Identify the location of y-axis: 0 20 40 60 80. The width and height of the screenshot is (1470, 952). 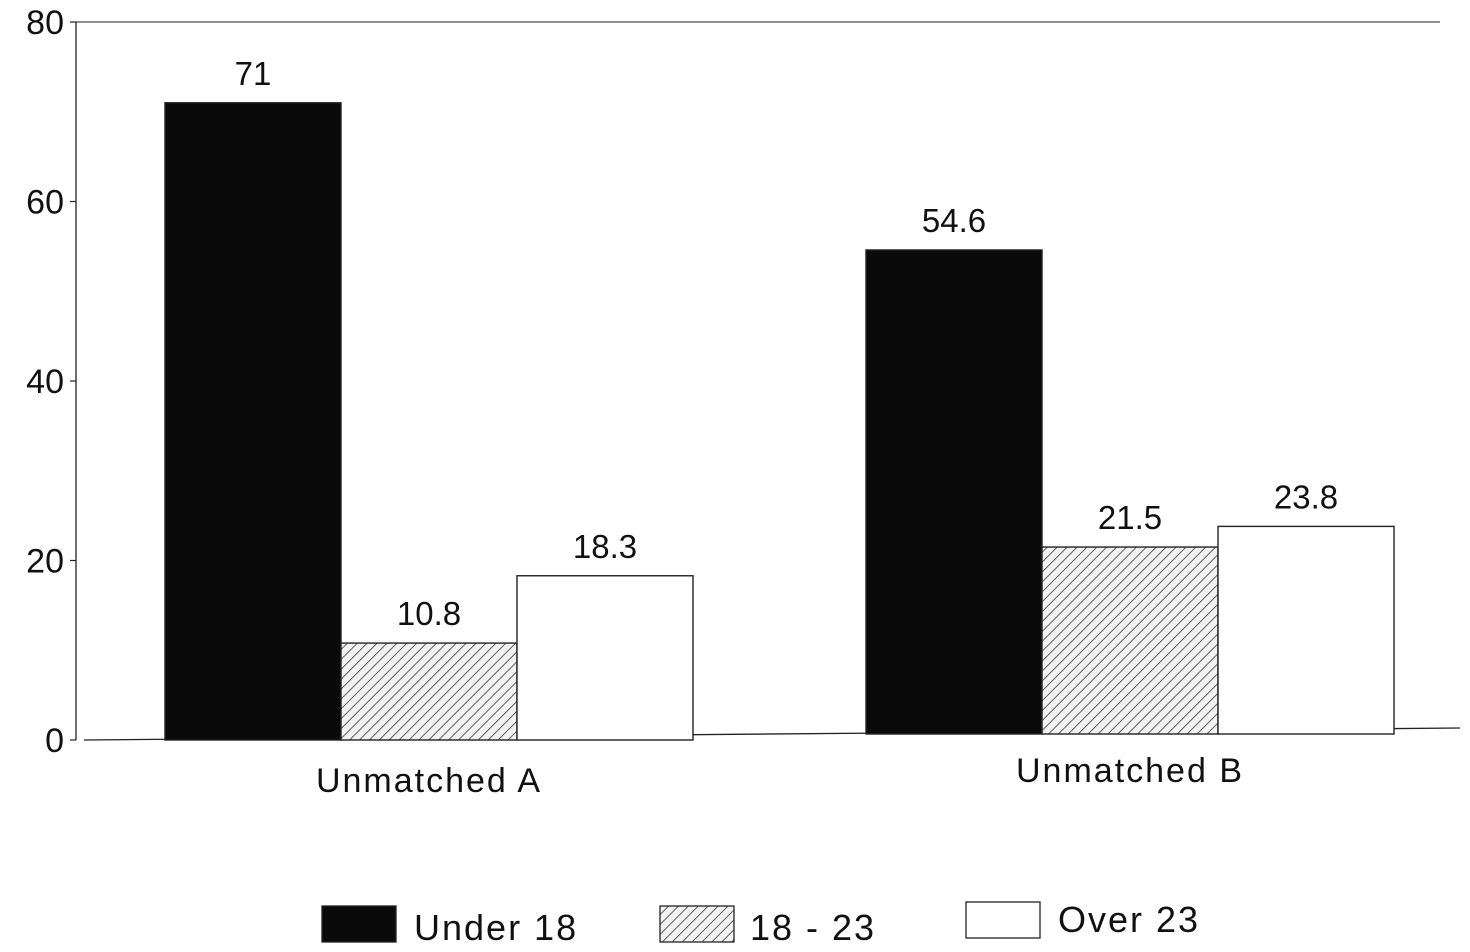
(51, 382).